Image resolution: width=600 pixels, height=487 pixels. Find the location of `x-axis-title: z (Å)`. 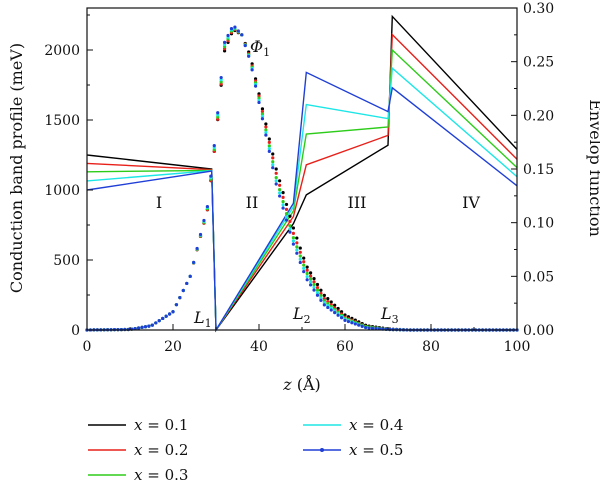

x-axis-title: z (Å) is located at coordinates (301, 384).